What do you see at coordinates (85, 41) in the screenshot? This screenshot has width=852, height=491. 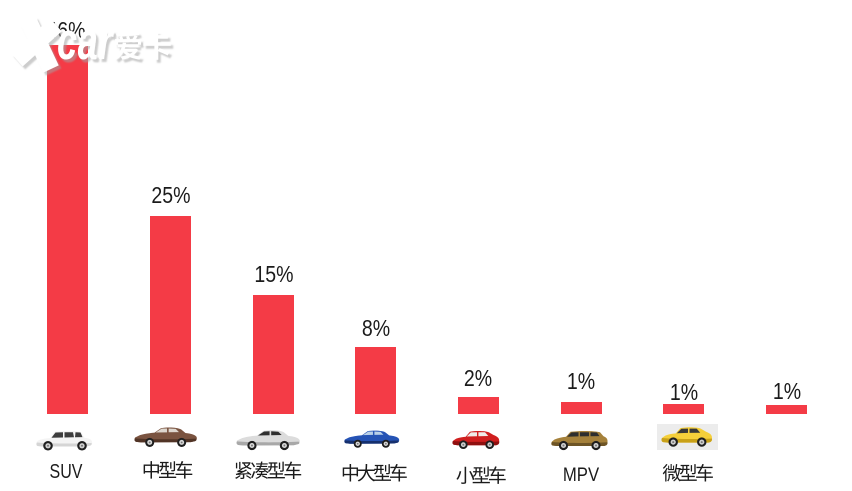 I see `svg-text: car` at bounding box center [85, 41].